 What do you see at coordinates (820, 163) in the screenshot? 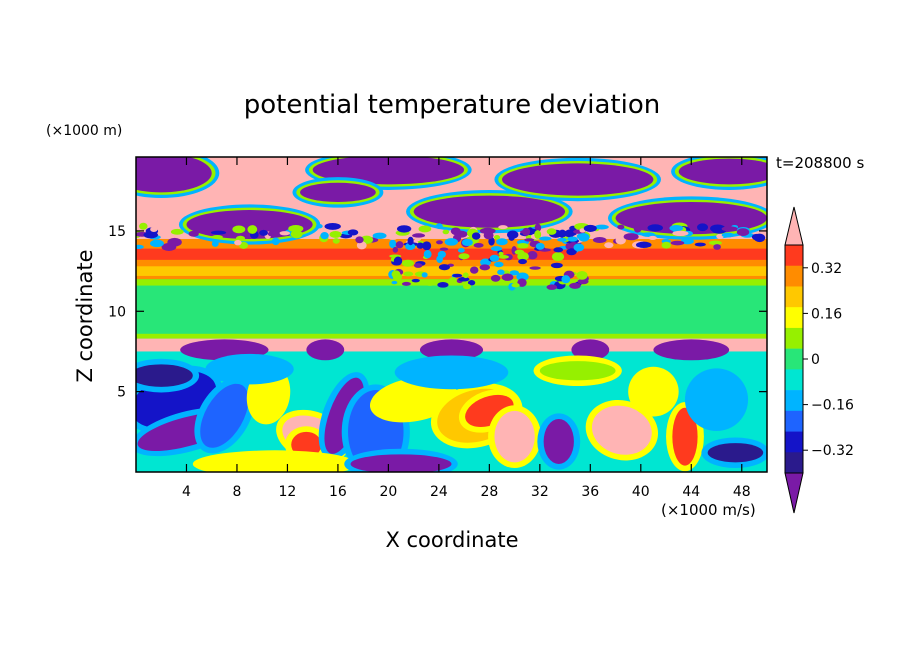
I see `time-label: t=208800 s` at bounding box center [820, 163].